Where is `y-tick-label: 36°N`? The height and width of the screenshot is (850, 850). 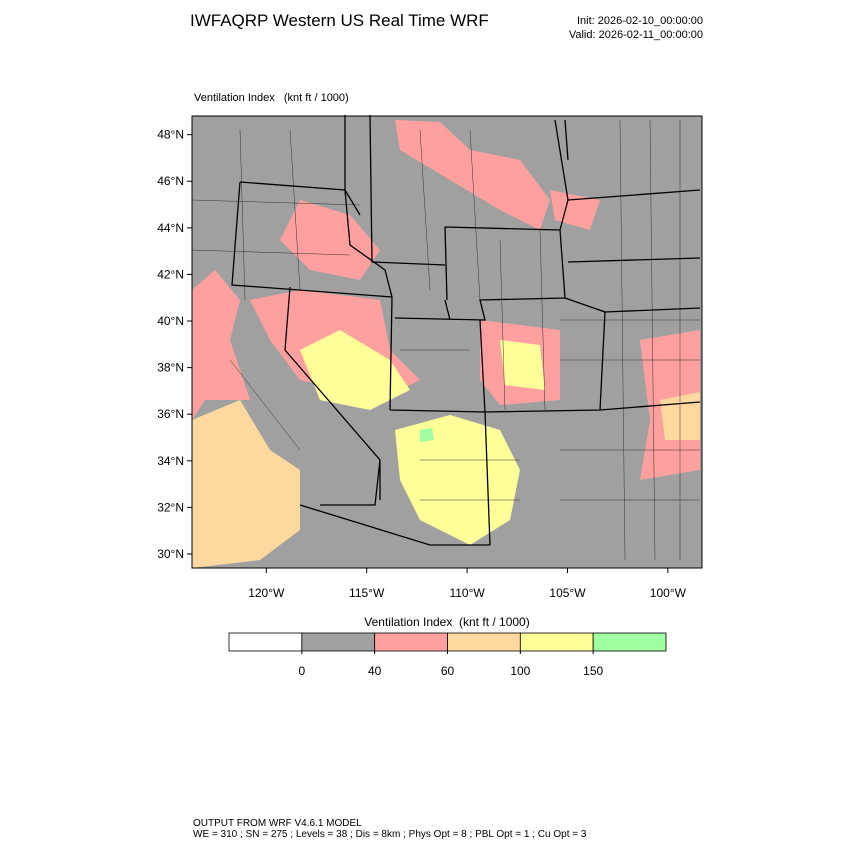 y-tick-label: 36°N is located at coordinates (170, 414).